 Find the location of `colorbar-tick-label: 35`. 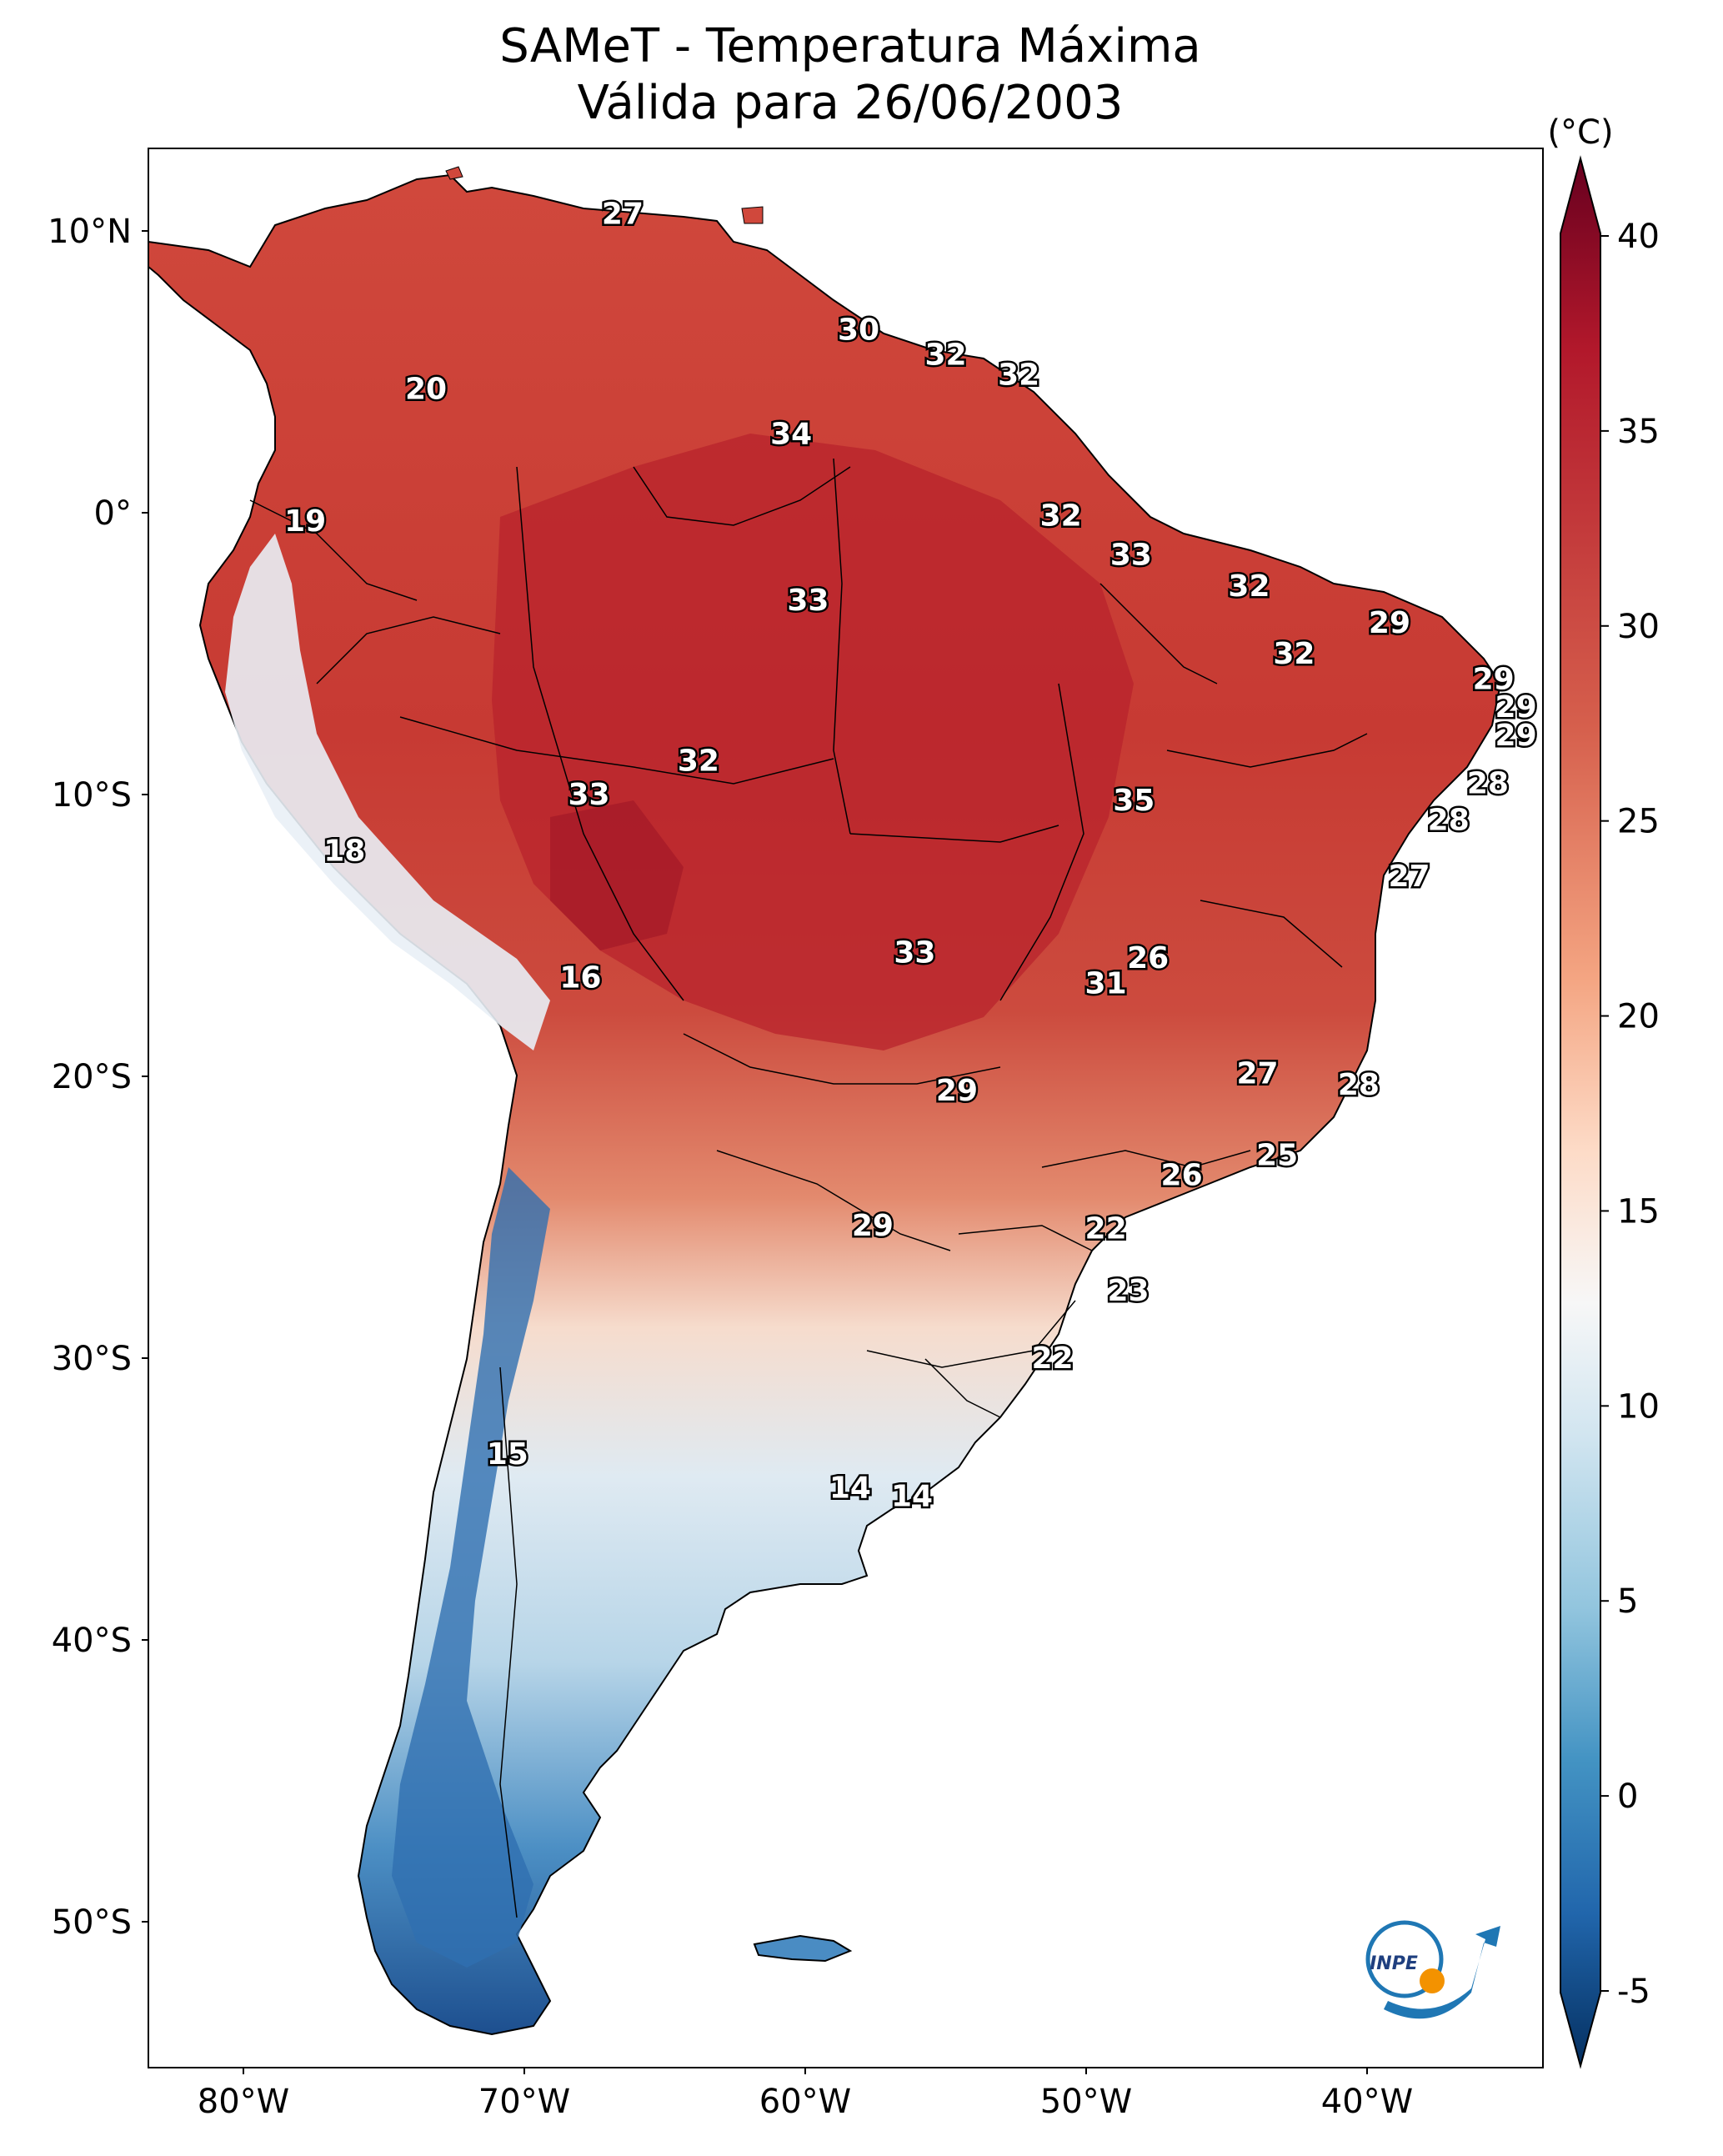

colorbar-tick-label: 35 is located at coordinates (1638, 432).